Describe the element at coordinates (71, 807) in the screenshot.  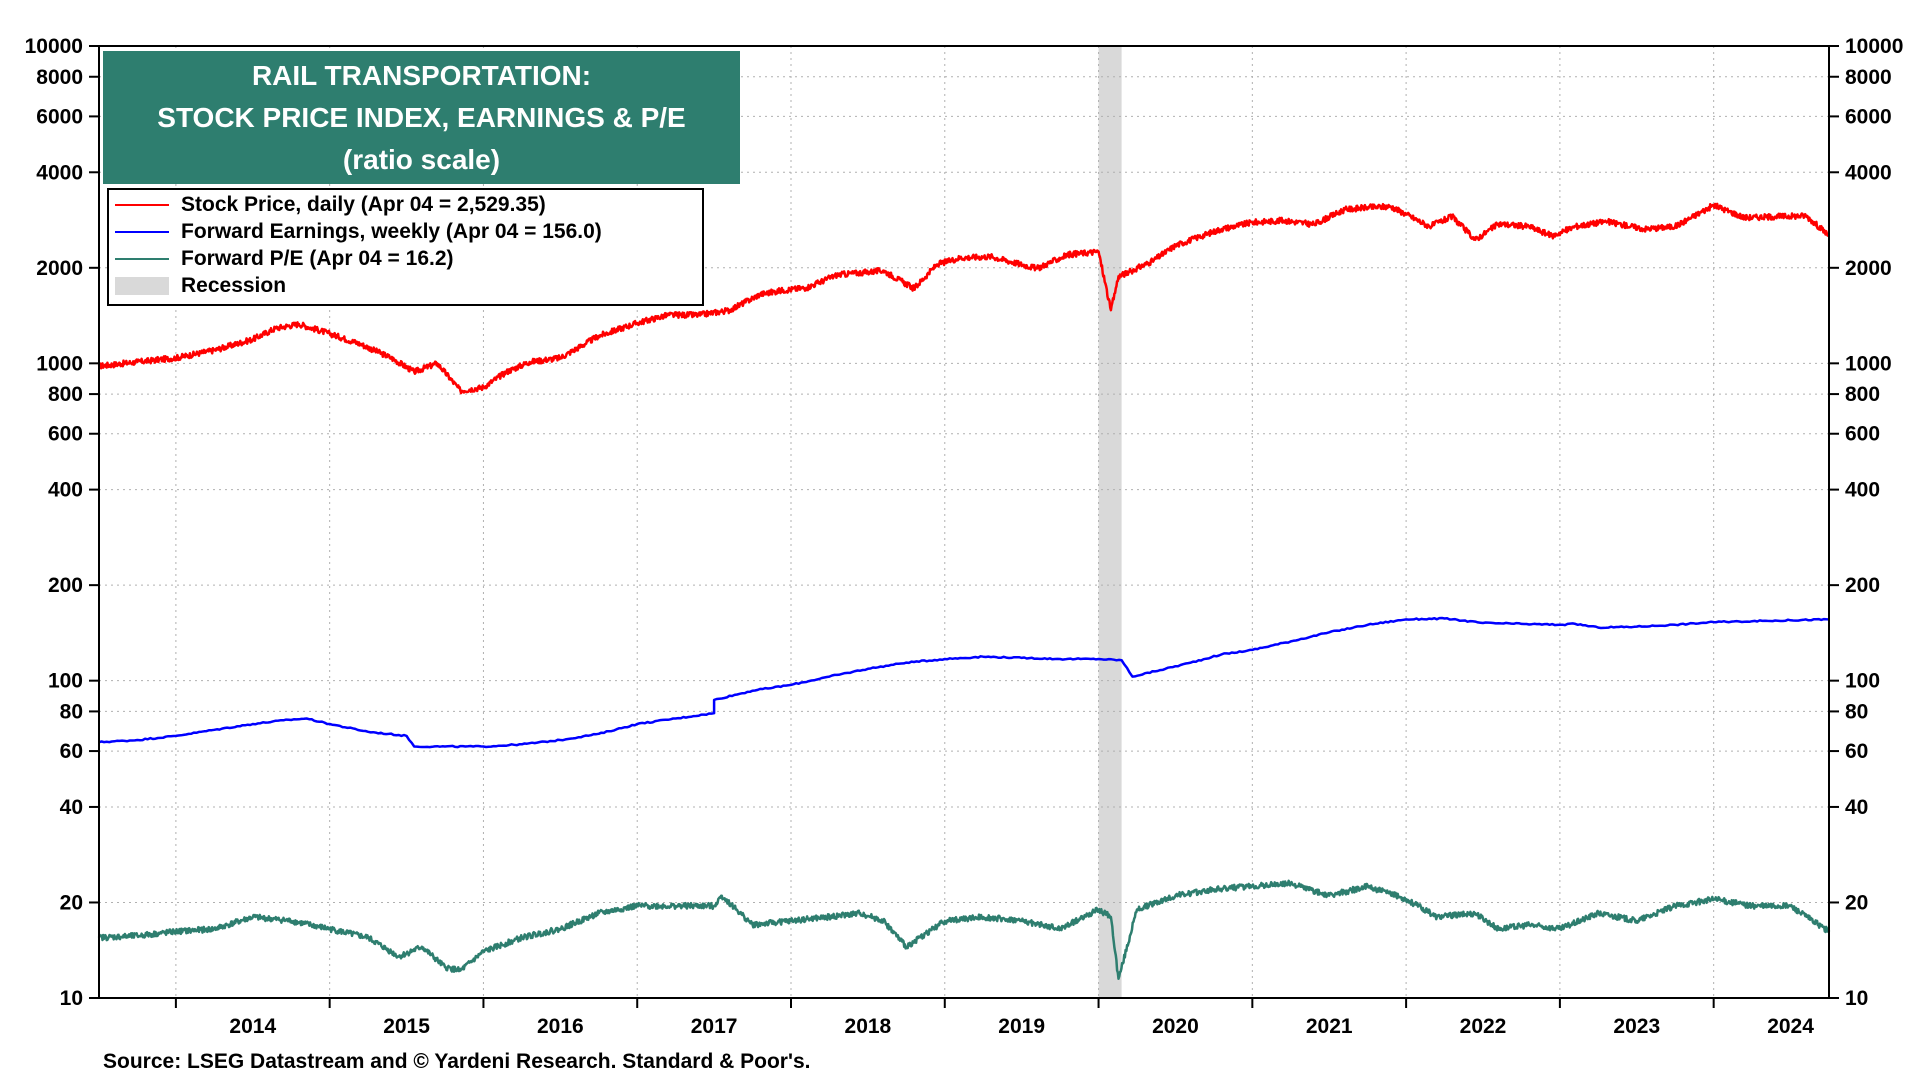
I see `y-tick-label-left: 40` at that location.